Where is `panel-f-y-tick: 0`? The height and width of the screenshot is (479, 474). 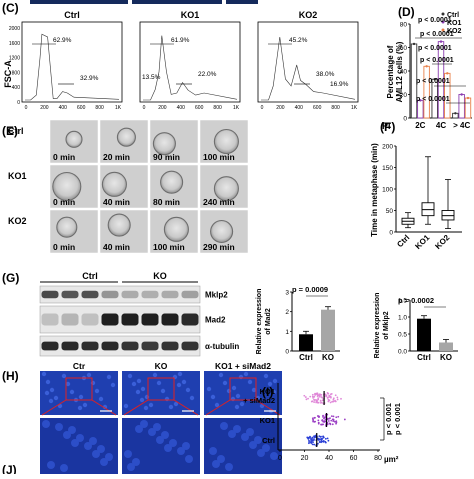 panel-f-y-tick: 0 is located at coordinates (391, 233).